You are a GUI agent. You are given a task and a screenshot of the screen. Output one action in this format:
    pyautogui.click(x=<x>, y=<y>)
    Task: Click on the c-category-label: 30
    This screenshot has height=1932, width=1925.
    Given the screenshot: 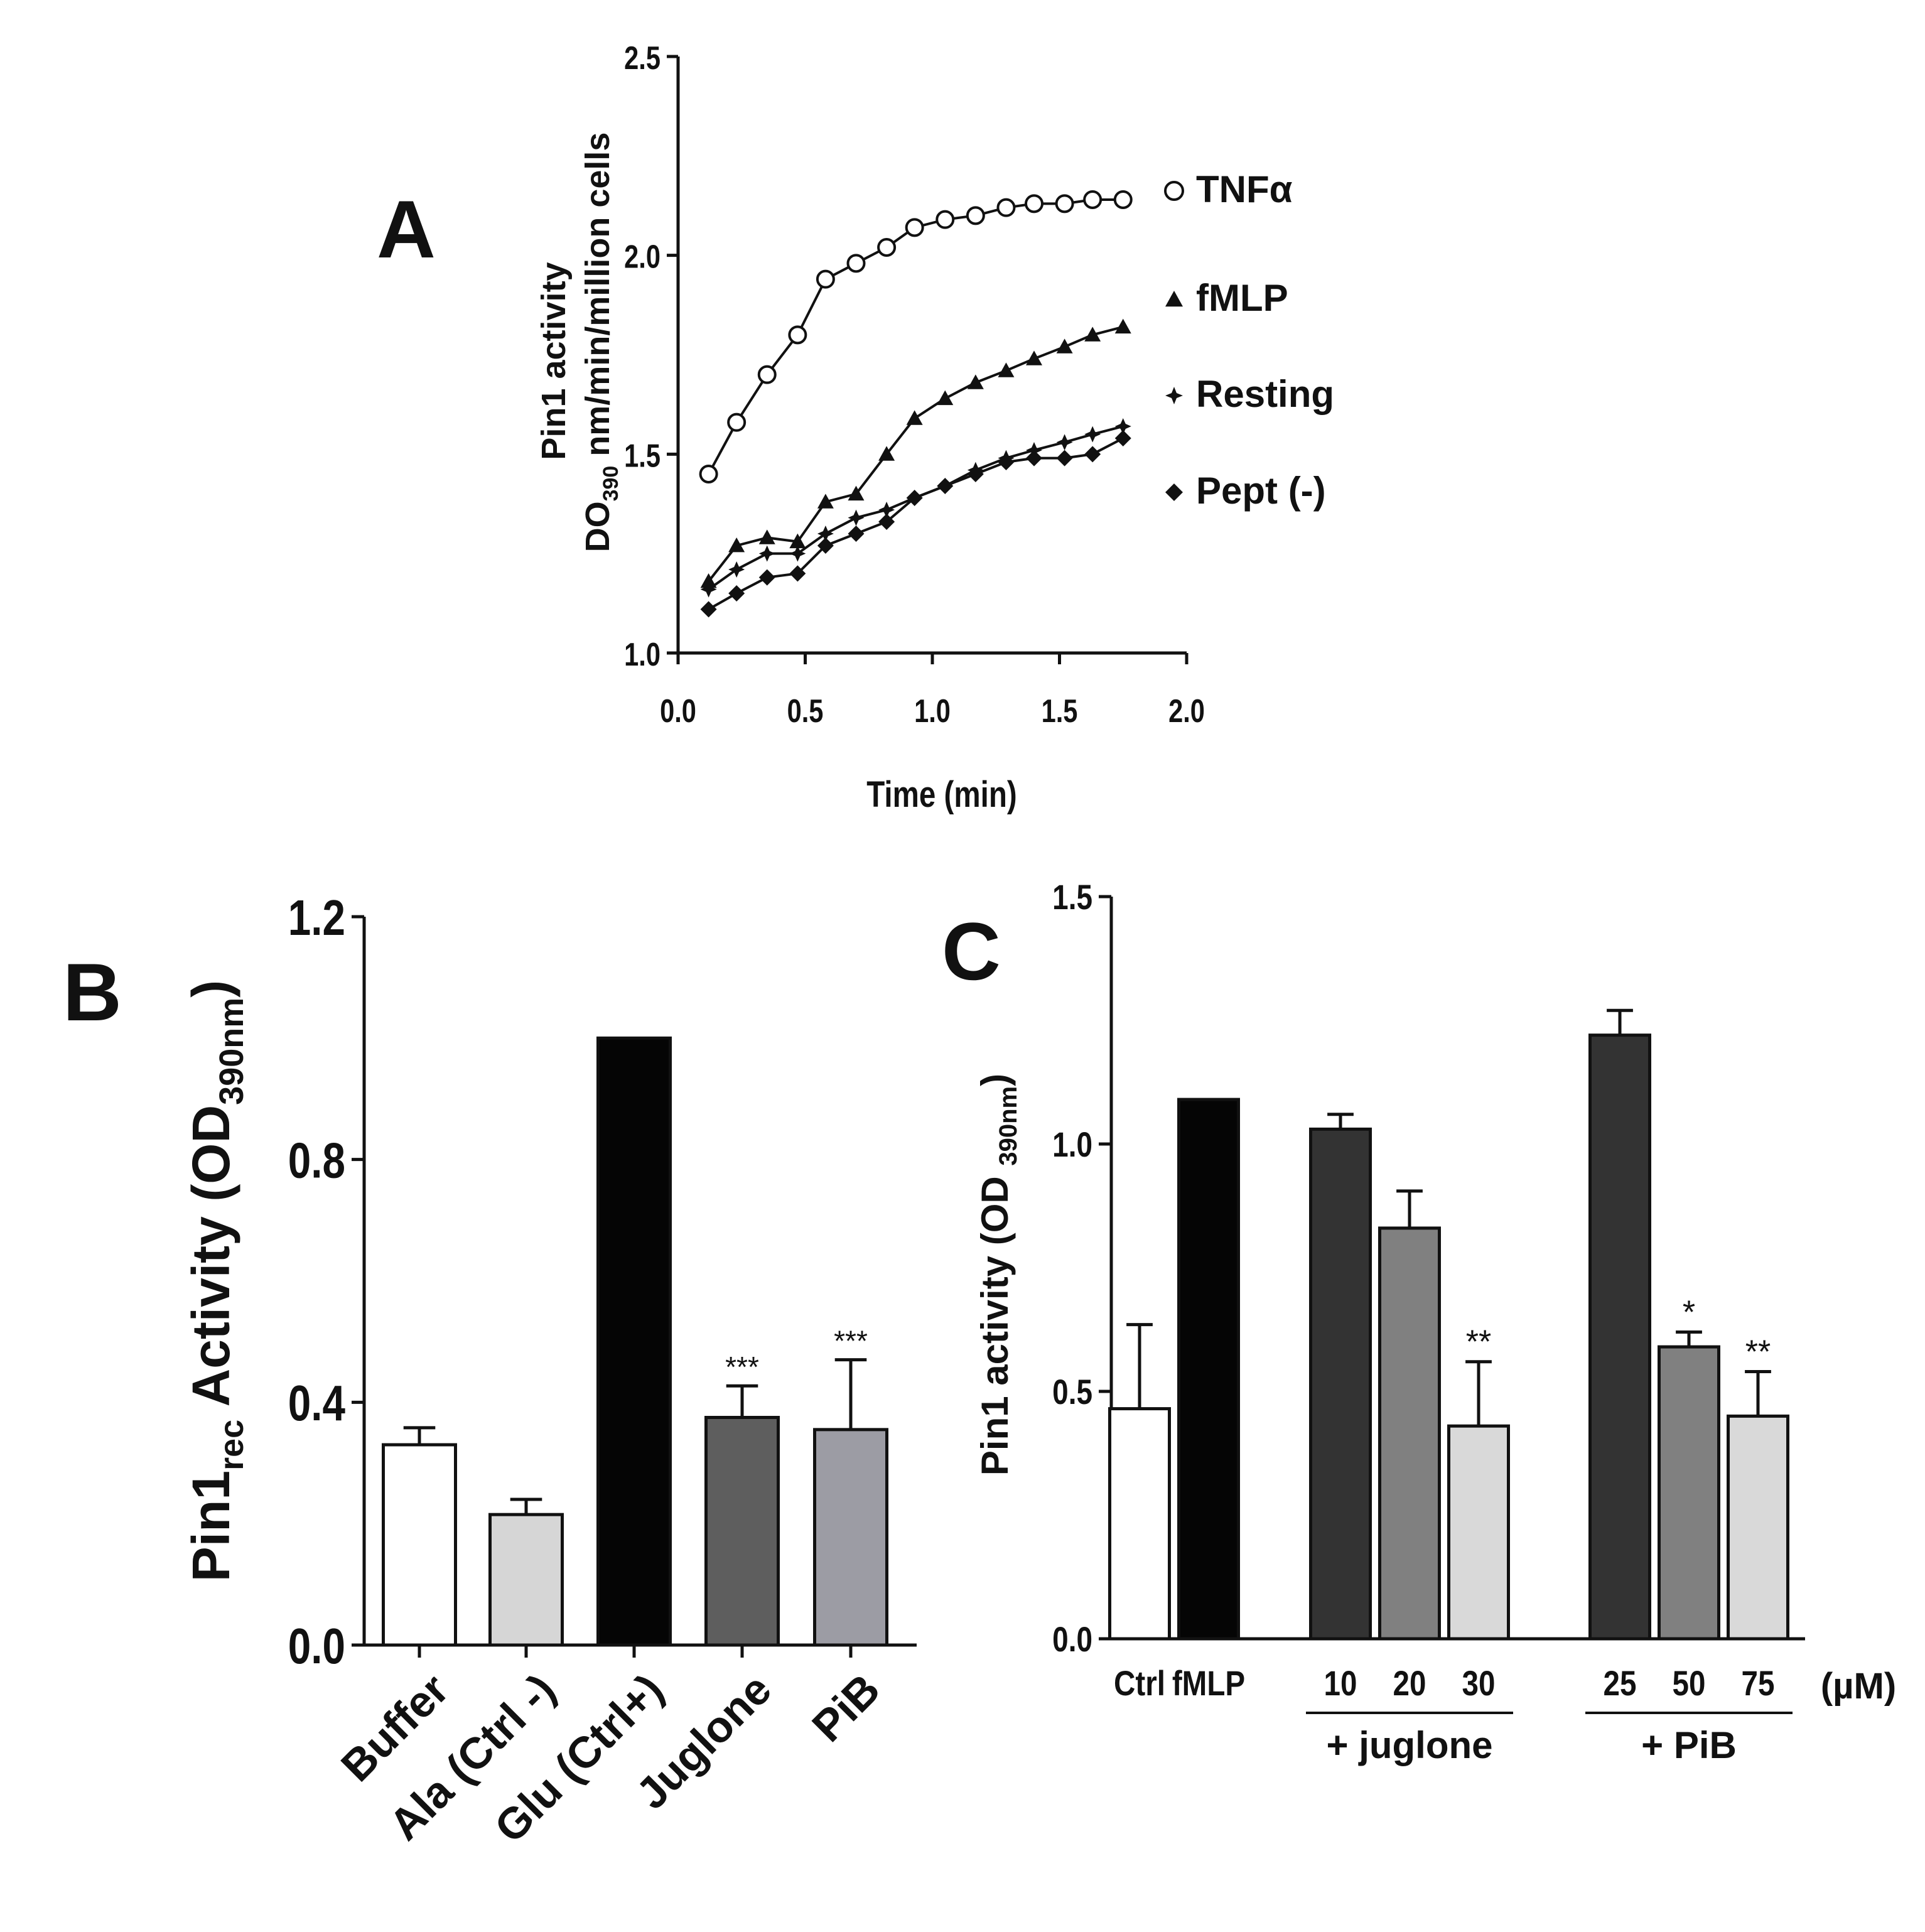 What is the action you would take?
    pyautogui.click(x=1479, y=1683)
    